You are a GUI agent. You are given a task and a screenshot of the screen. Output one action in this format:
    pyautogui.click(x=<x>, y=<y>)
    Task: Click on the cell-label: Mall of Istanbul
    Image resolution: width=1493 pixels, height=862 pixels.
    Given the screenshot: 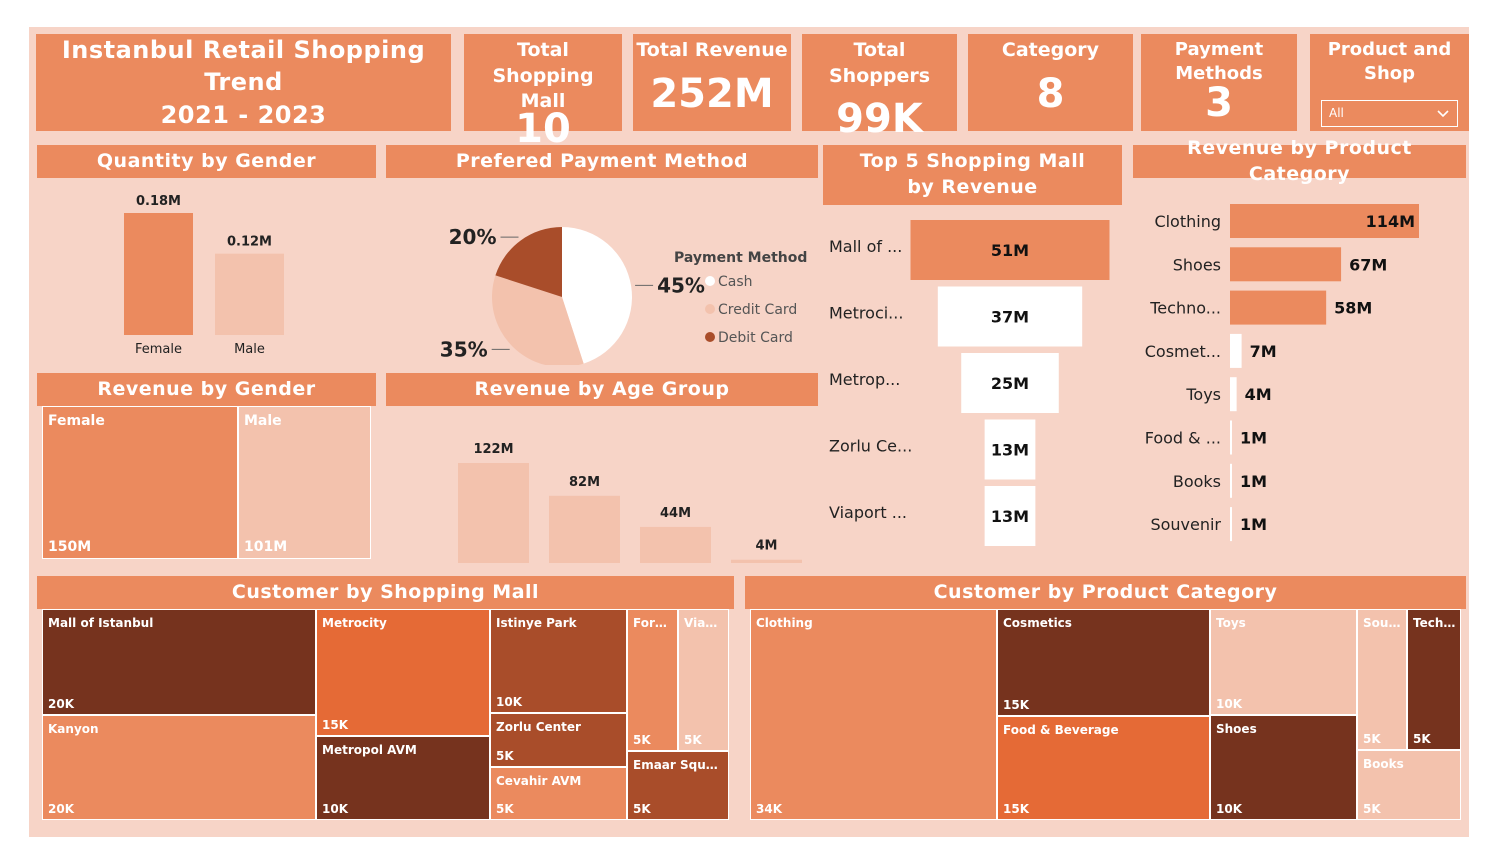 What is the action you would take?
    pyautogui.click(x=101, y=623)
    